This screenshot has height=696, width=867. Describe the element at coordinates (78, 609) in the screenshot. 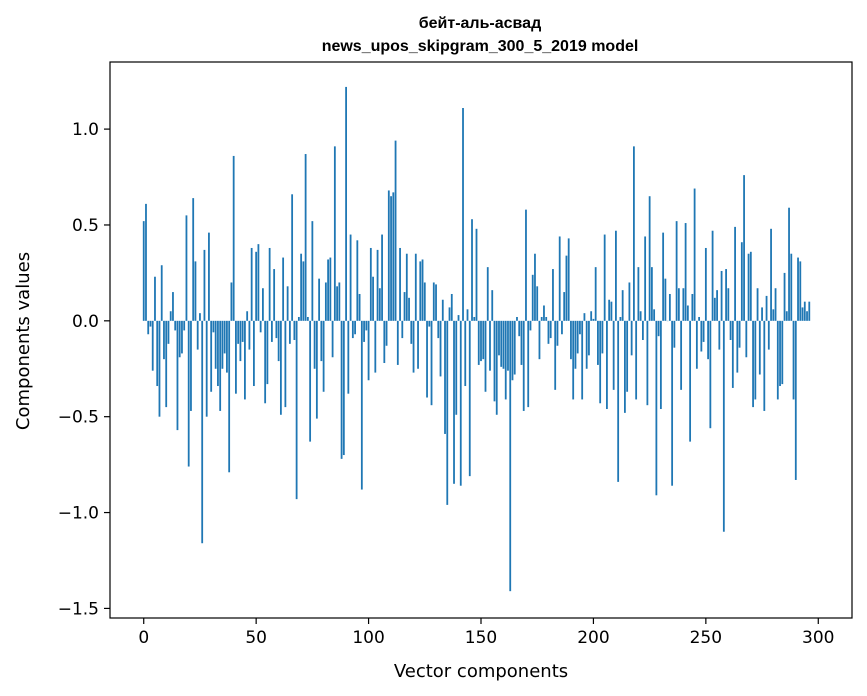

I see `y-tick-label: −1.5` at that location.